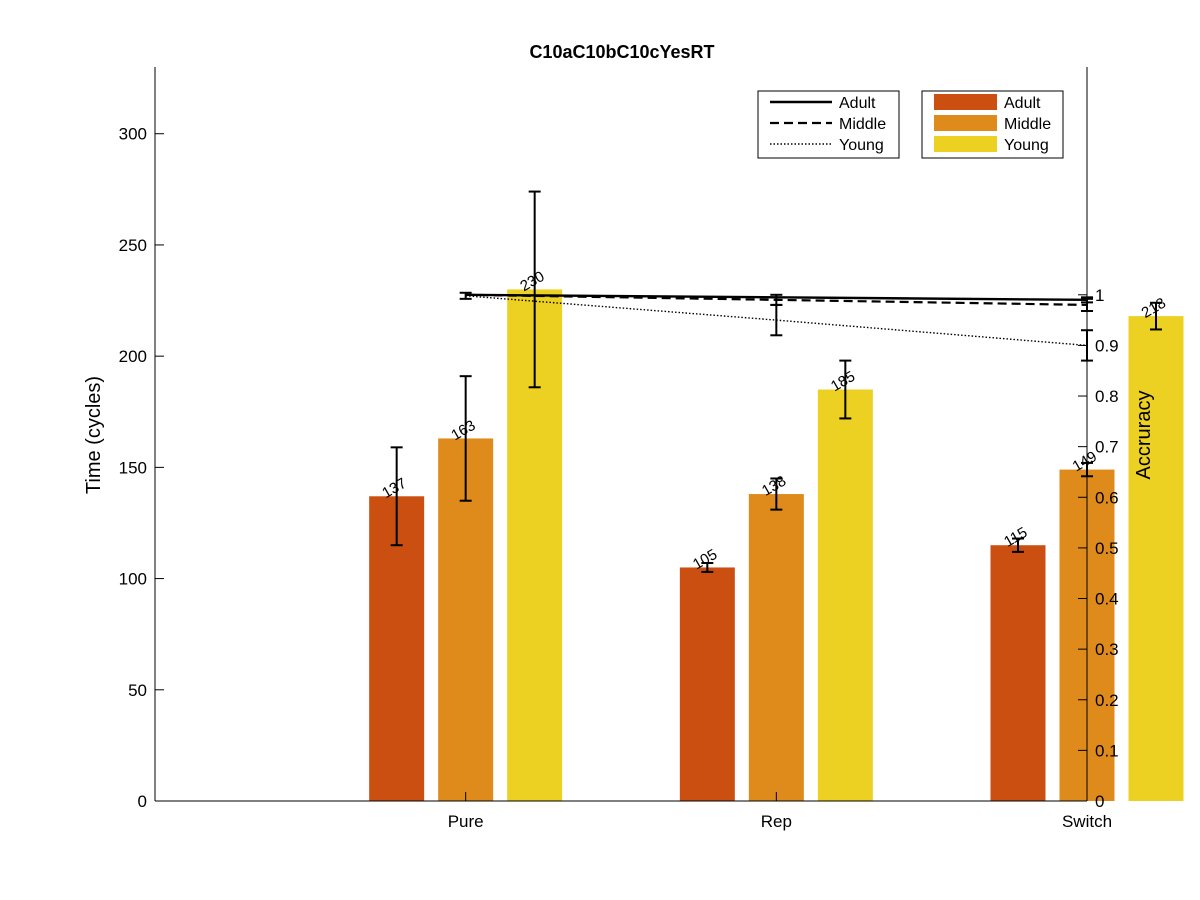 This screenshot has height=900, width=1200. Describe the element at coordinates (1107, 497) in the screenshot. I see `y-right-tick-label: 0.6` at that location.